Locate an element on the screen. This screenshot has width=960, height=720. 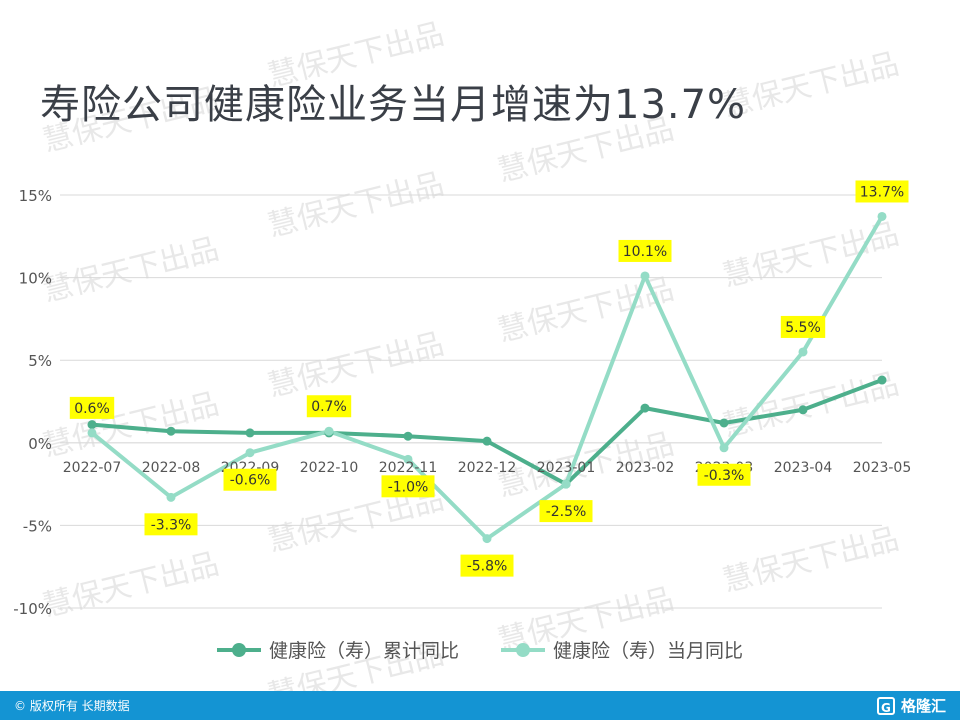
copyright-text: © 版权所有 长期数据 is located at coordinates (72, 706).